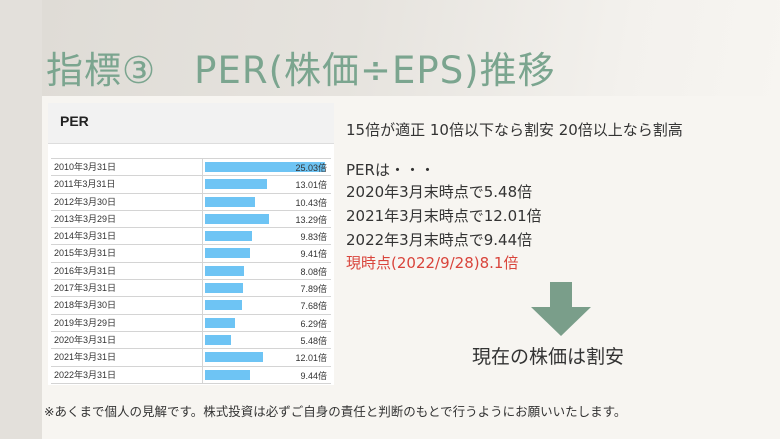 The width and height of the screenshot is (780, 439). Describe the element at coordinates (267, 357) in the screenshot. I see `row-bar-cell: 12.01倍` at that location.